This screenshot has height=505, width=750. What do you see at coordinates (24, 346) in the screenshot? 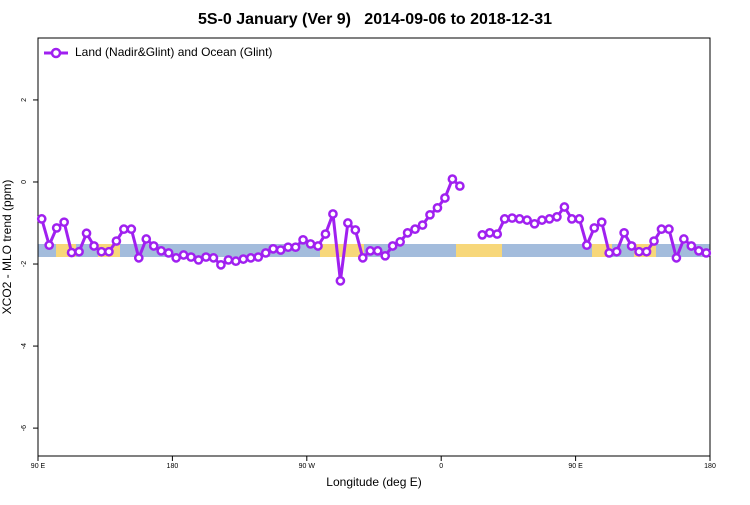
I see `y-tick-label: -4` at bounding box center [24, 346].